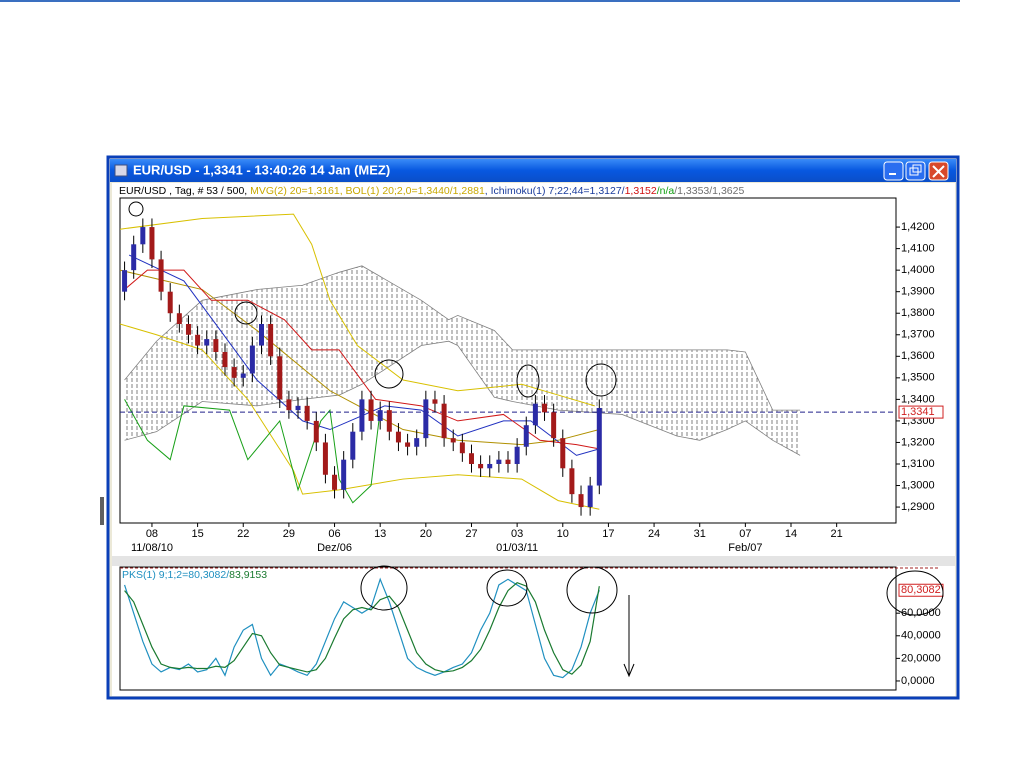 The width and height of the screenshot is (1024, 773). Describe the element at coordinates (563, 534) in the screenshot. I see `x-tick-label: 10` at that location.